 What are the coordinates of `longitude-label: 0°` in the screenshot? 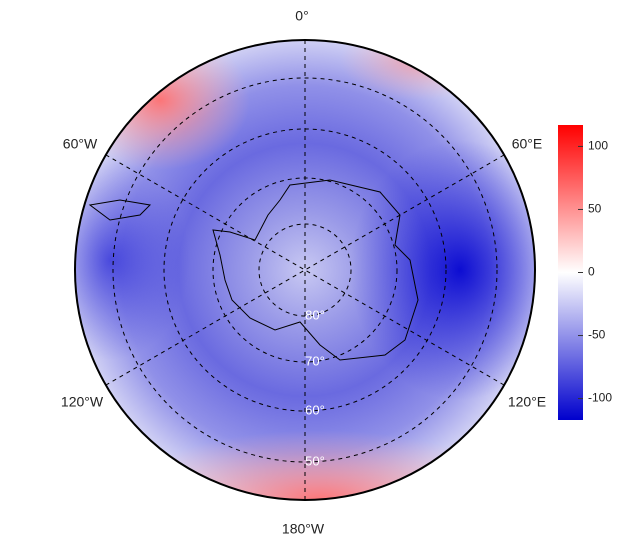 It's located at (301, 16).